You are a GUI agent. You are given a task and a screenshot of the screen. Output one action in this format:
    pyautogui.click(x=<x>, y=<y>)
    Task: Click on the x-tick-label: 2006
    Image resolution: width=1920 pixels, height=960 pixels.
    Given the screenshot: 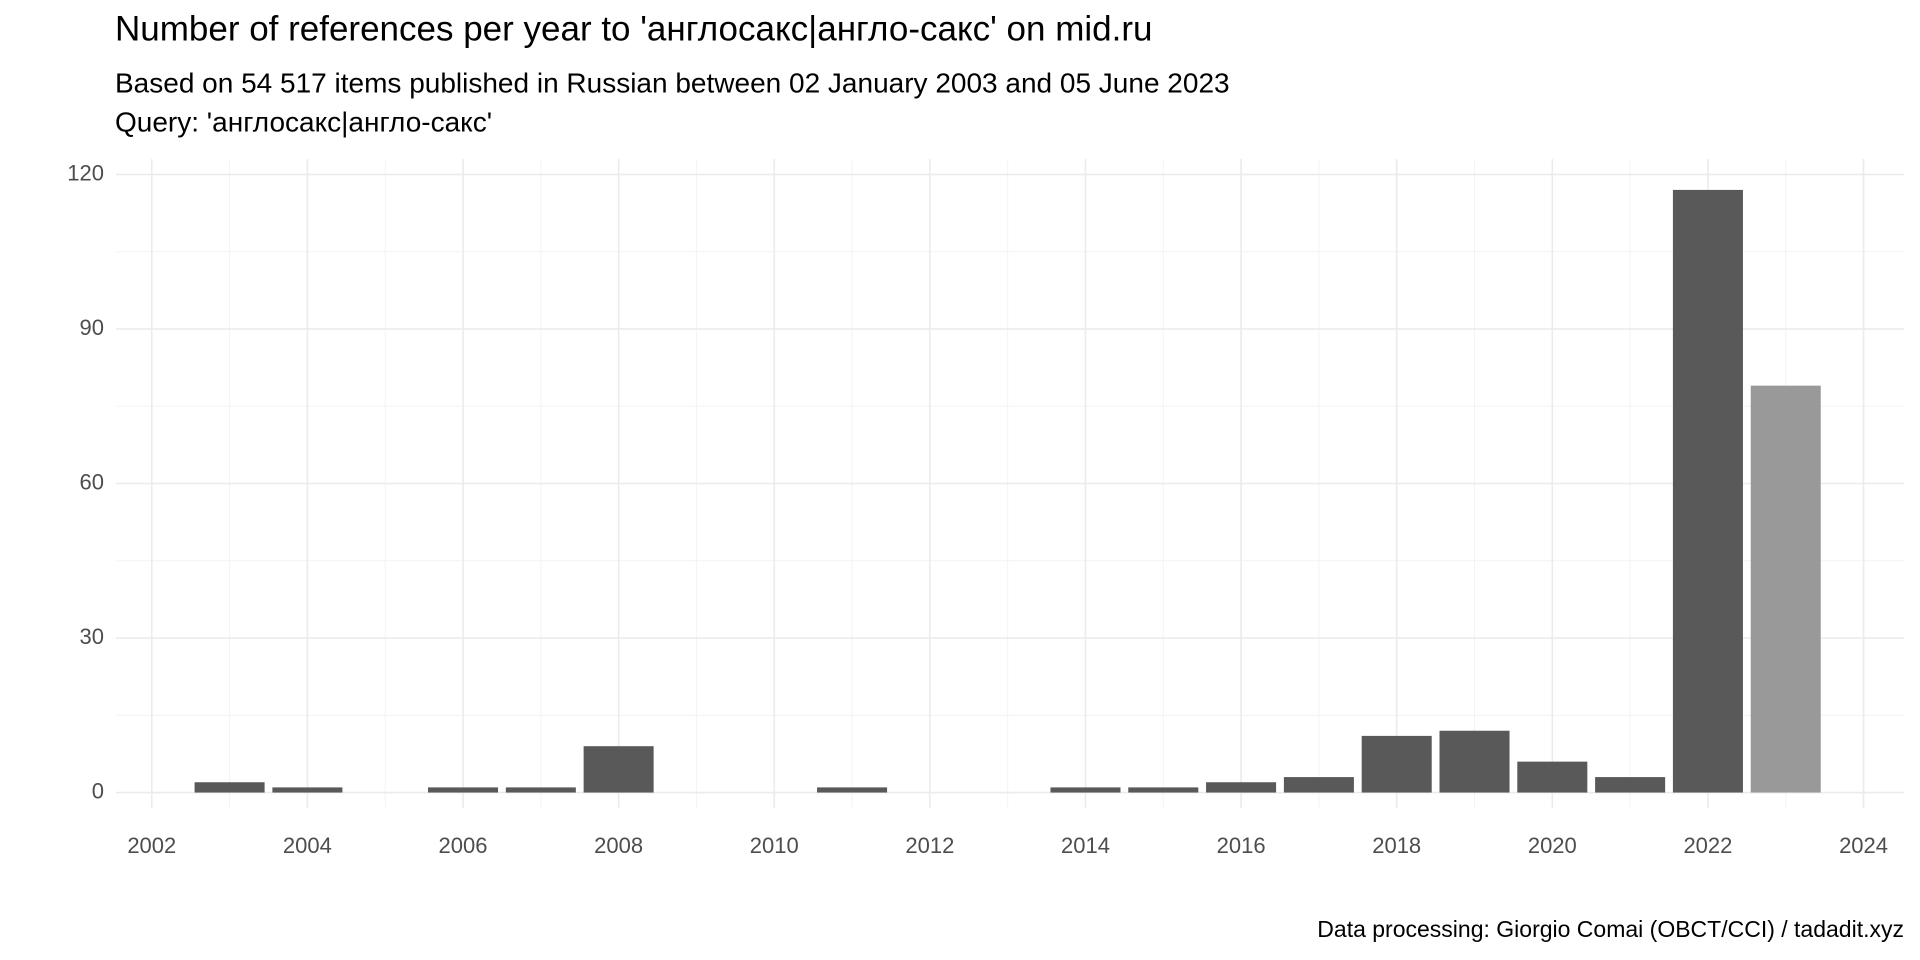 What is the action you would take?
    pyautogui.click(x=463, y=845)
    